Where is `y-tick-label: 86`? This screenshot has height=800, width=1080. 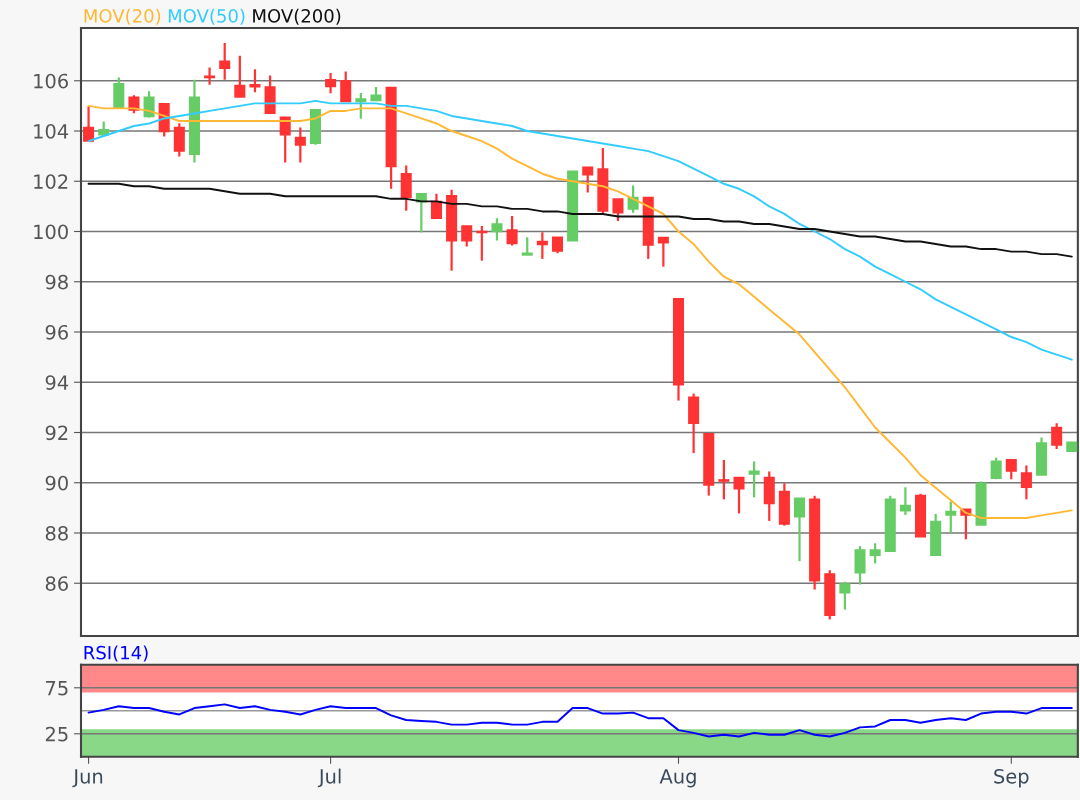 y-tick-label: 86 is located at coordinates (56, 583).